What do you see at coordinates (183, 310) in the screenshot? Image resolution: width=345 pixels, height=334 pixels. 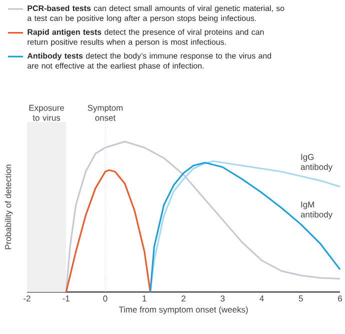 I see `x-axis-title: Time from symptom onset (weeks)` at bounding box center [183, 310].